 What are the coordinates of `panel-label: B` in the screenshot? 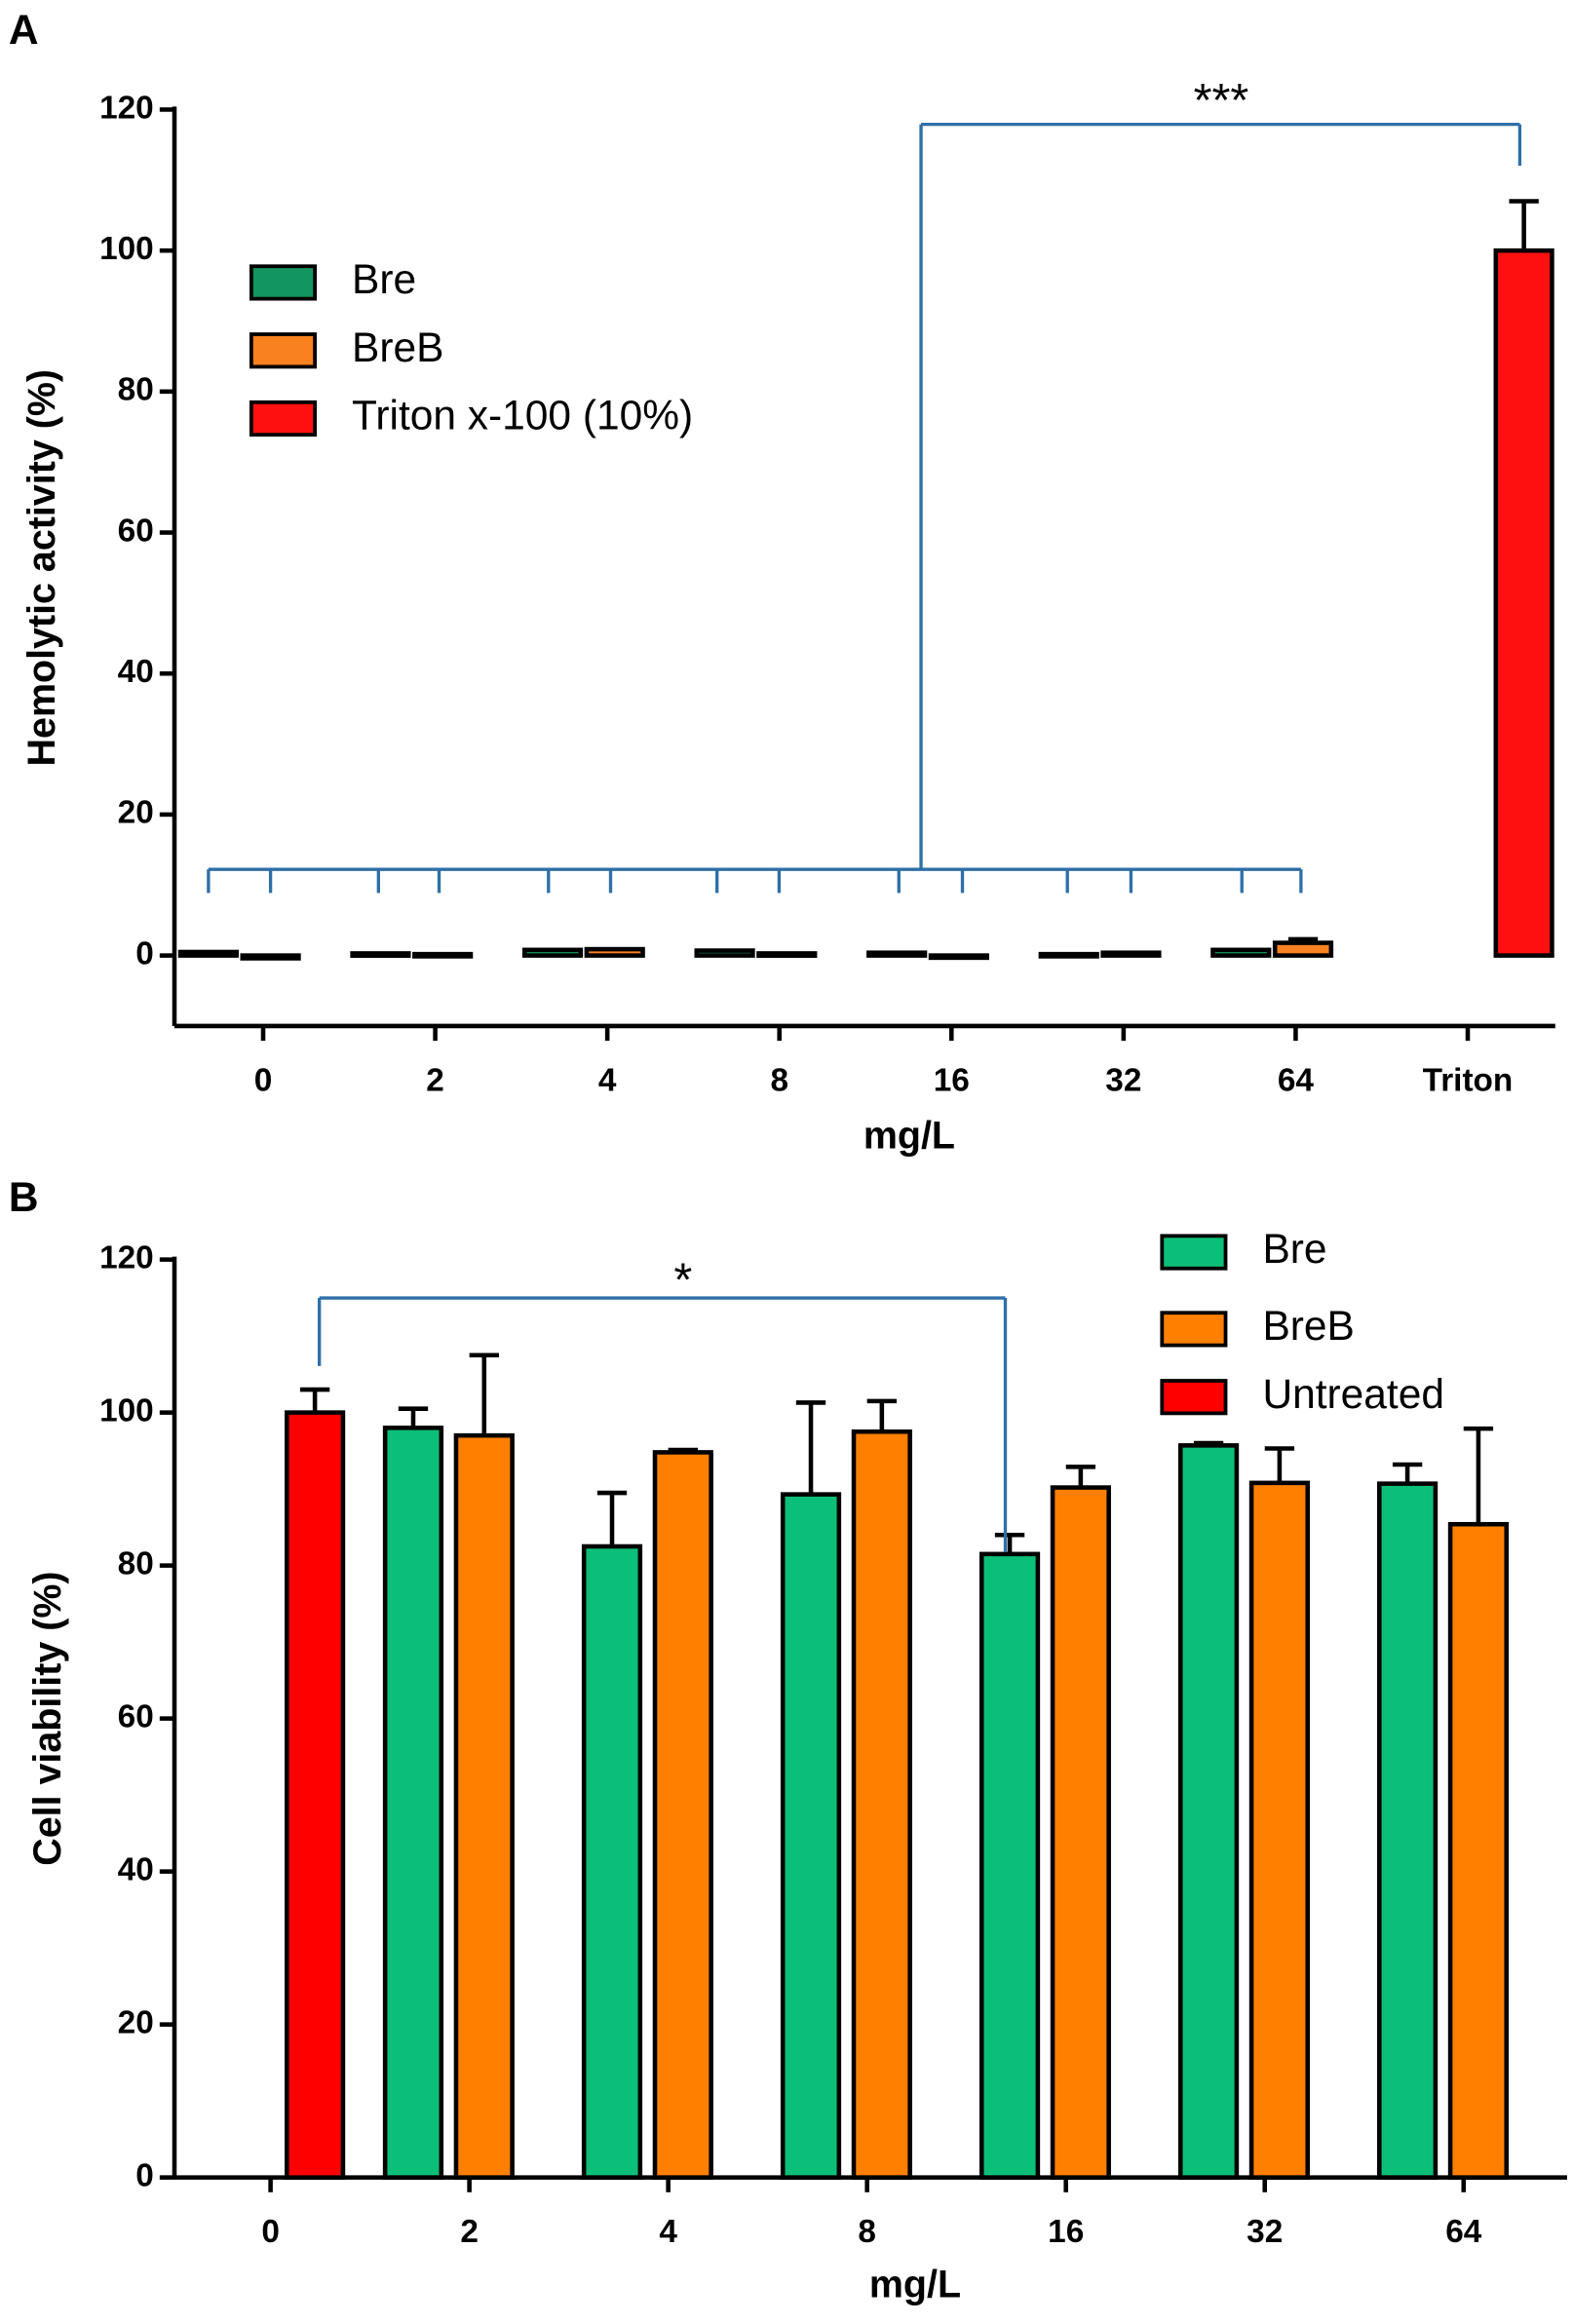 It's located at (24, 1197).